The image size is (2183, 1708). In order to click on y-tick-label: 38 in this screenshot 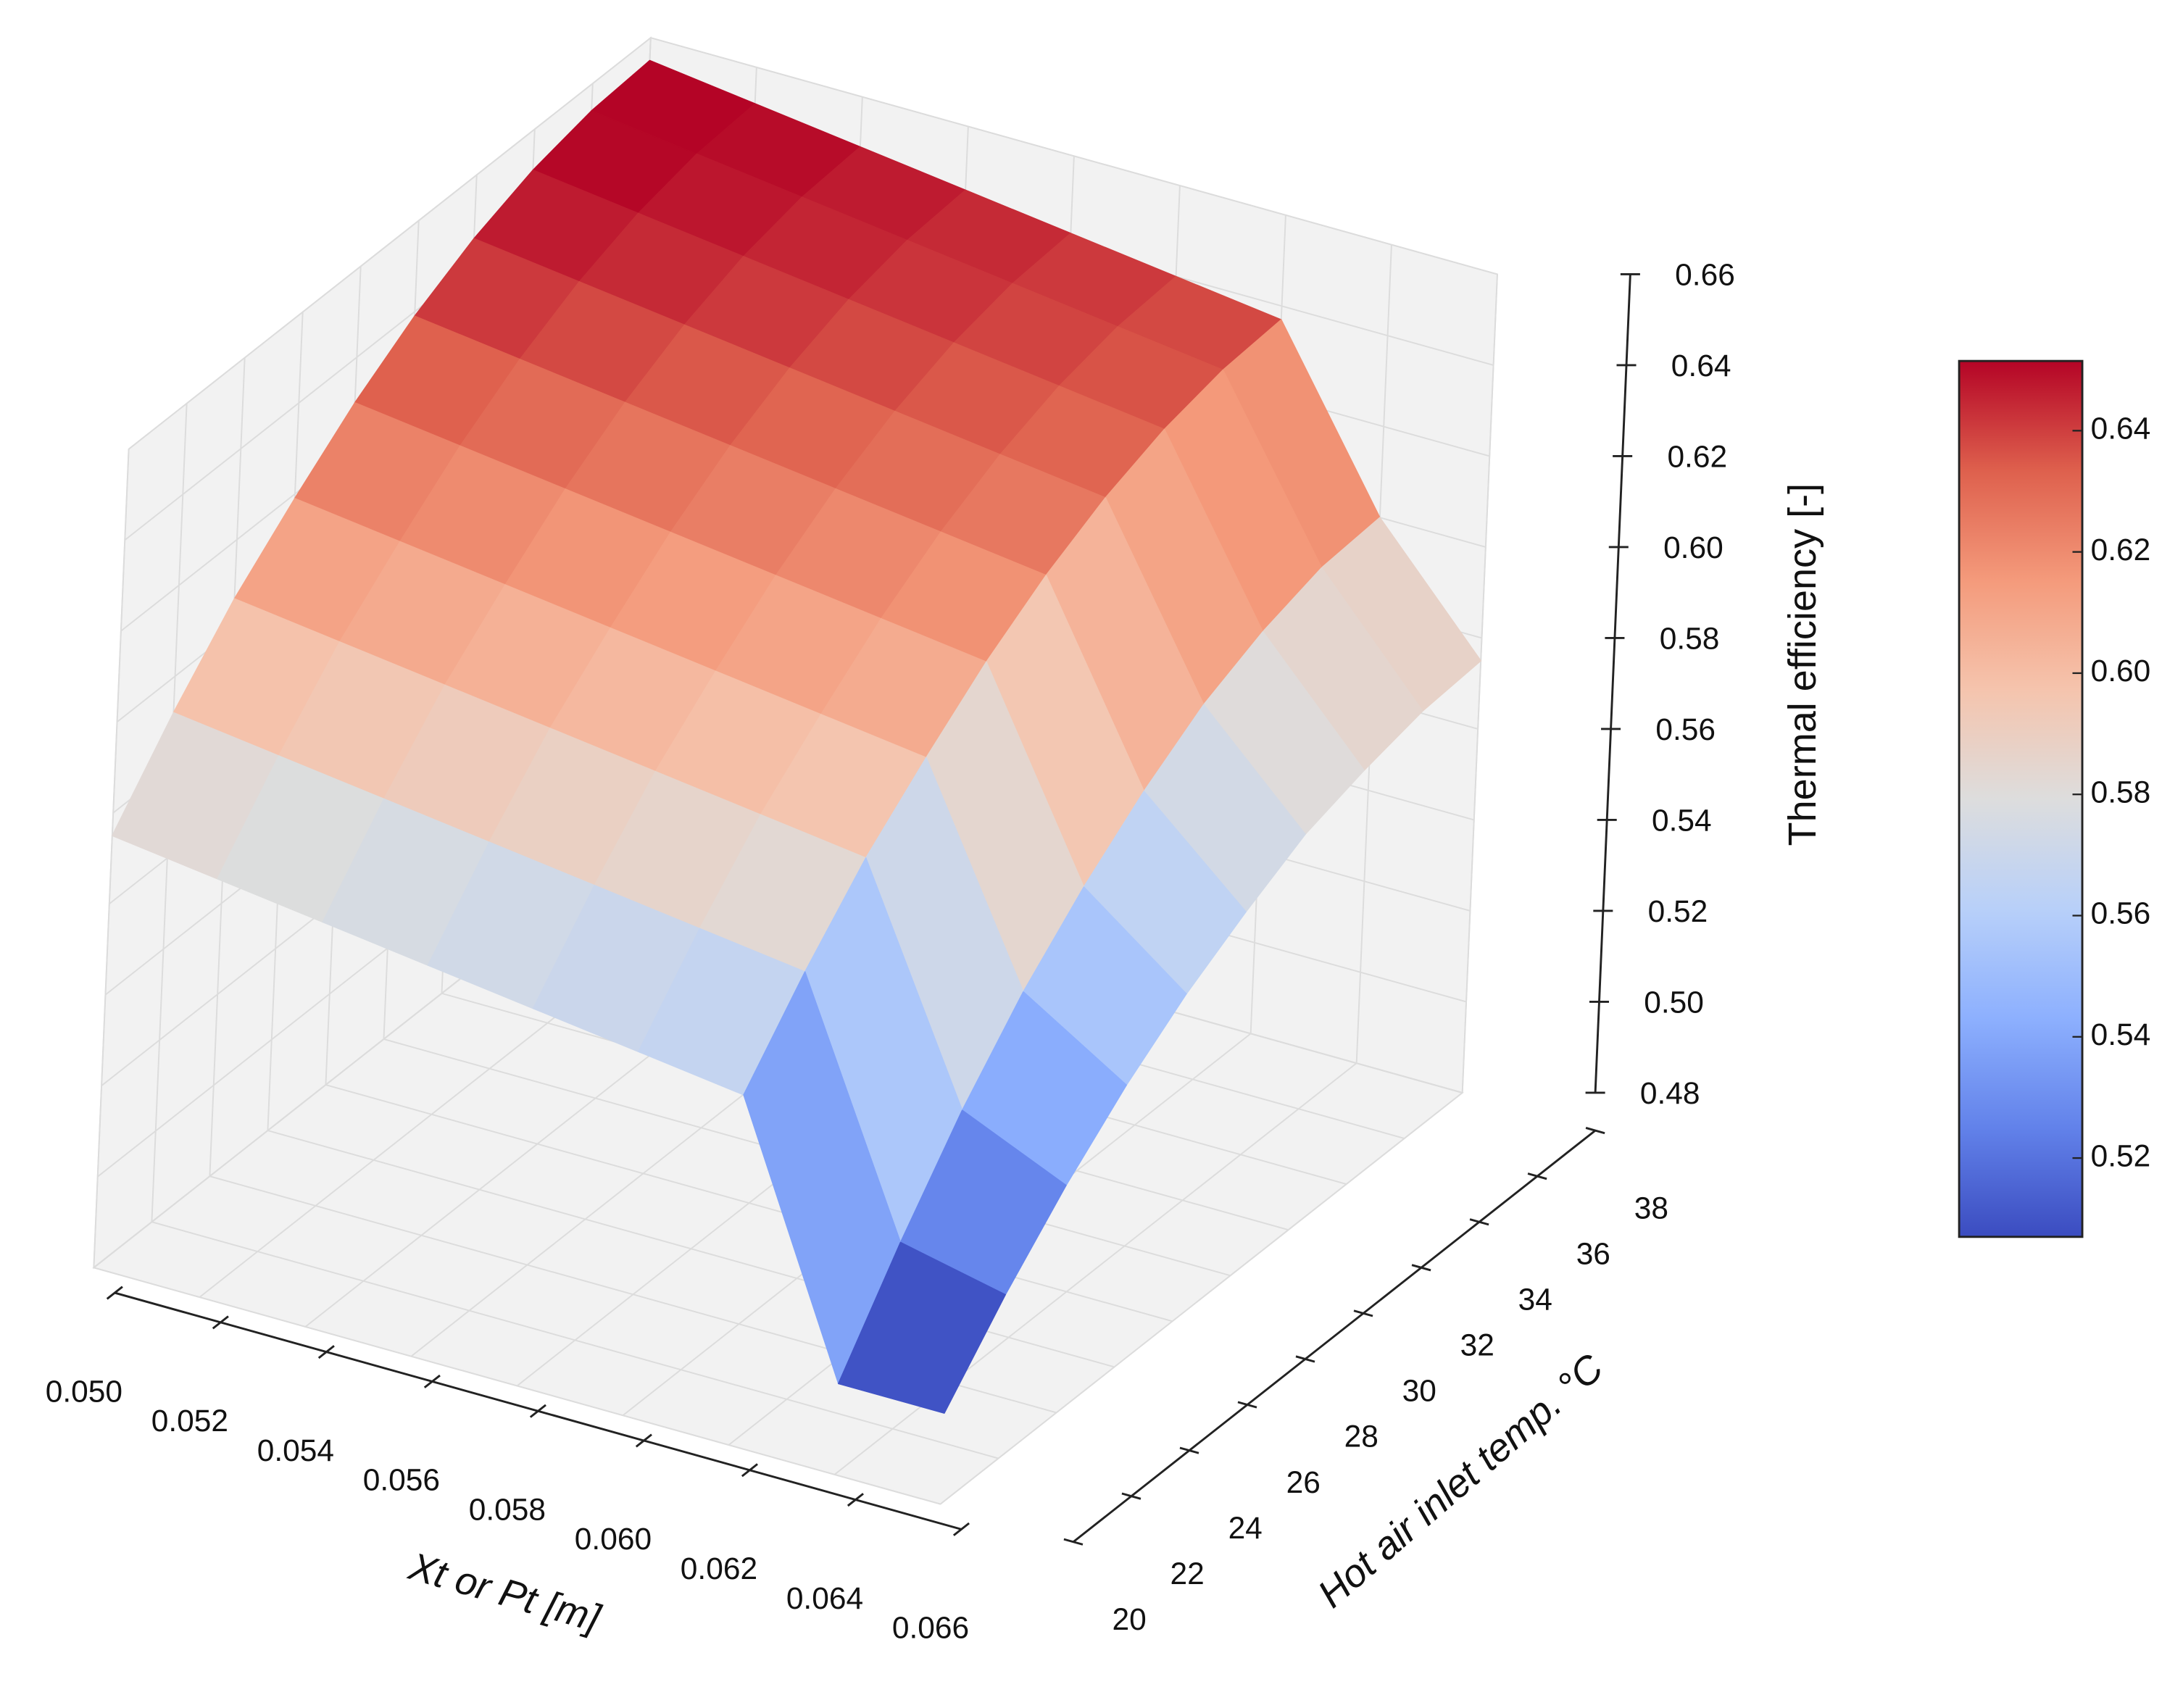, I will do `click(1651, 1208)`.